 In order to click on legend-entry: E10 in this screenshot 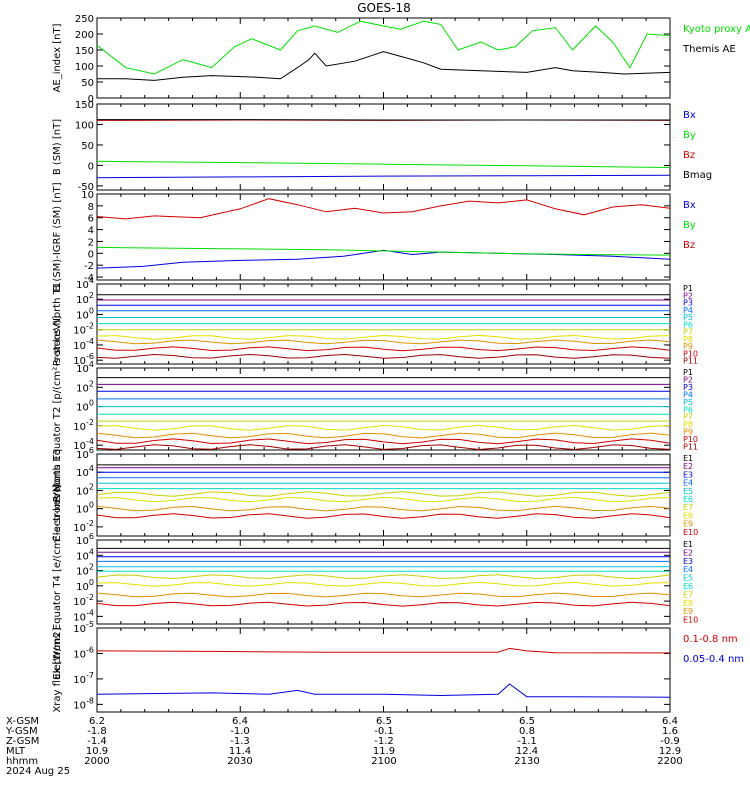, I will do `click(690, 620)`.